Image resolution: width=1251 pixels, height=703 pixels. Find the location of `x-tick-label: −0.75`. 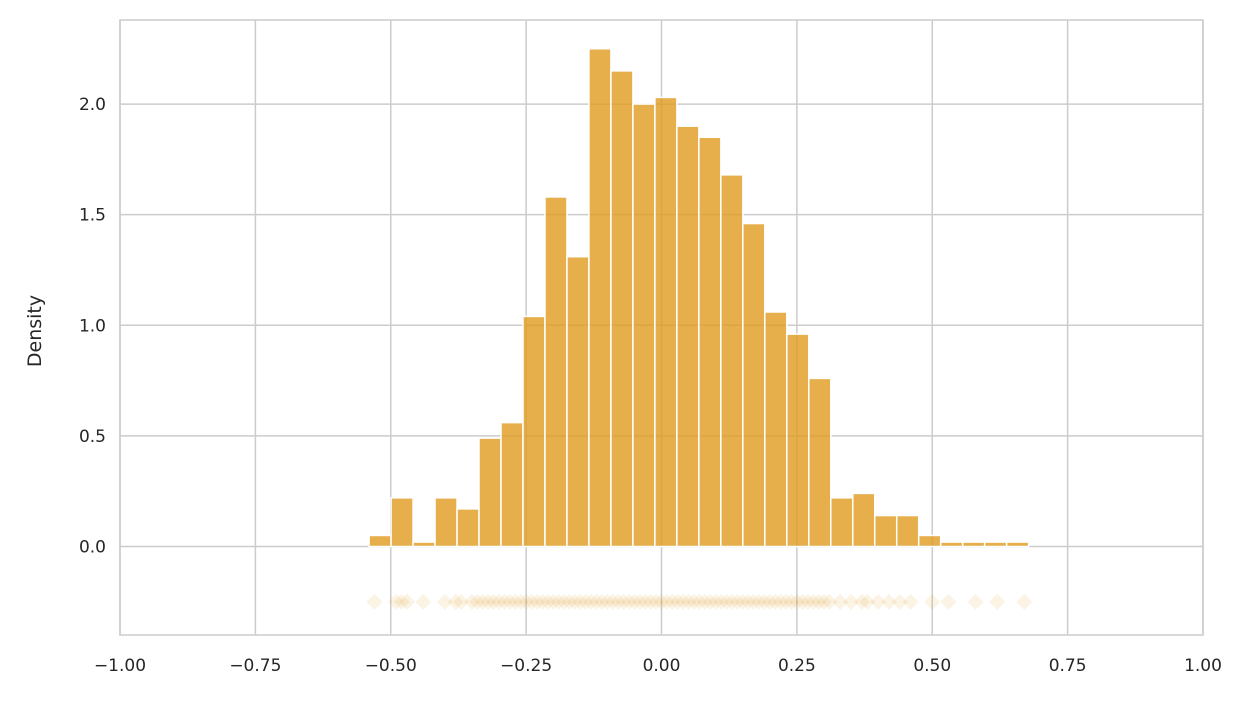

x-tick-label: −0.75 is located at coordinates (255, 666).